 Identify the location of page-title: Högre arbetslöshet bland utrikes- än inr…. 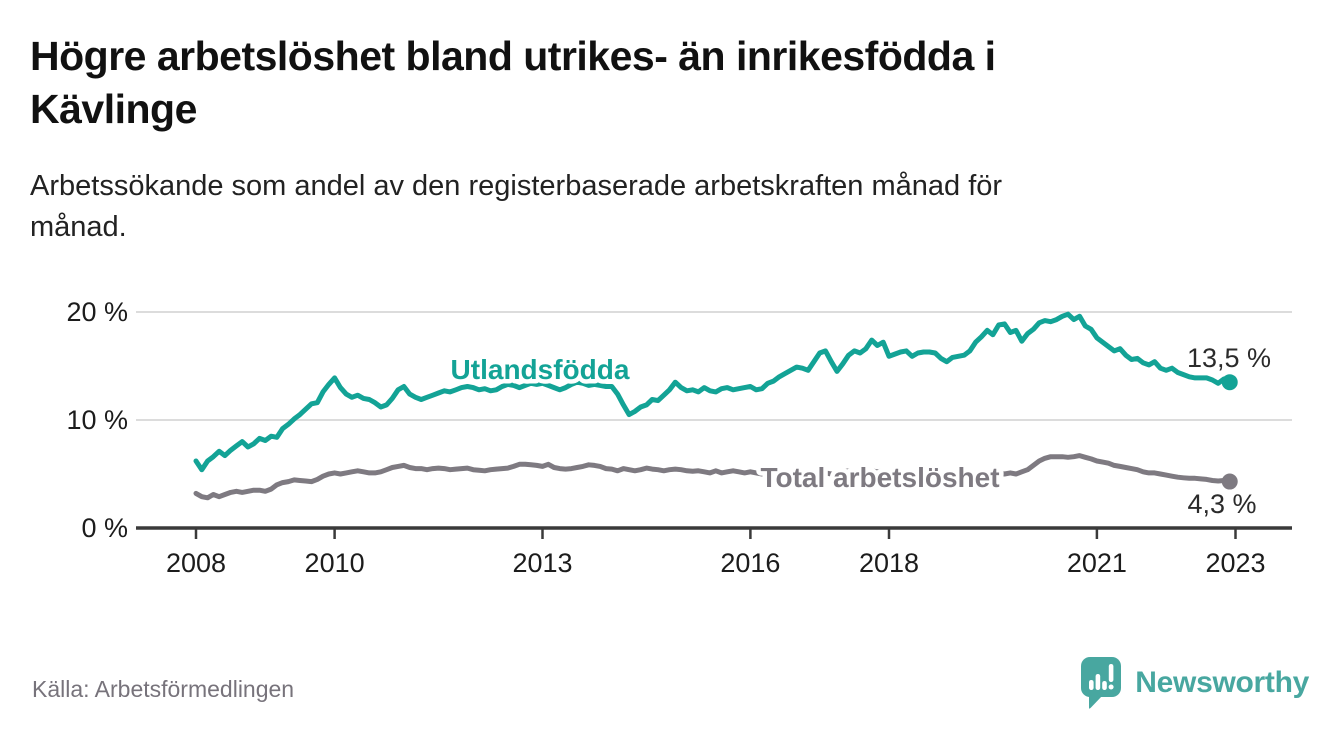
(670, 83).